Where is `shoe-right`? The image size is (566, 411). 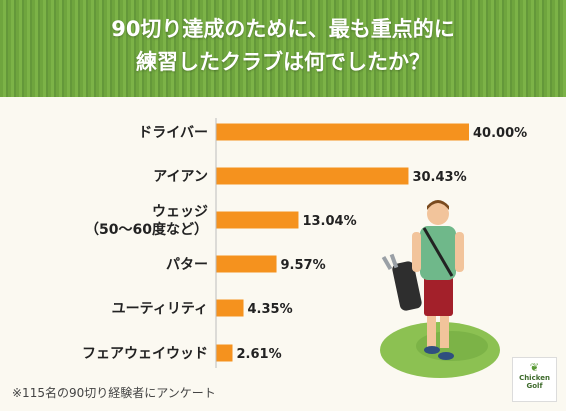
shoe-right is located at coordinates (446, 356).